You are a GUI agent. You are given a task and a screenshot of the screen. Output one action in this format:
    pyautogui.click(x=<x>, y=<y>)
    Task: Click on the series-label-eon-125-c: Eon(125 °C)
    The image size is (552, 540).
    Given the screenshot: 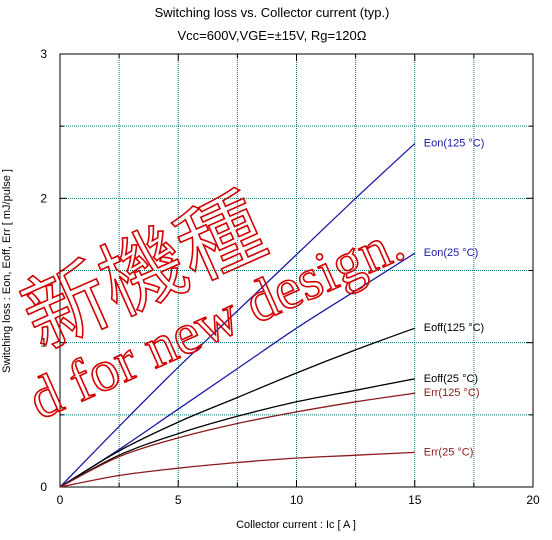 What is the action you would take?
    pyautogui.click(x=454, y=143)
    